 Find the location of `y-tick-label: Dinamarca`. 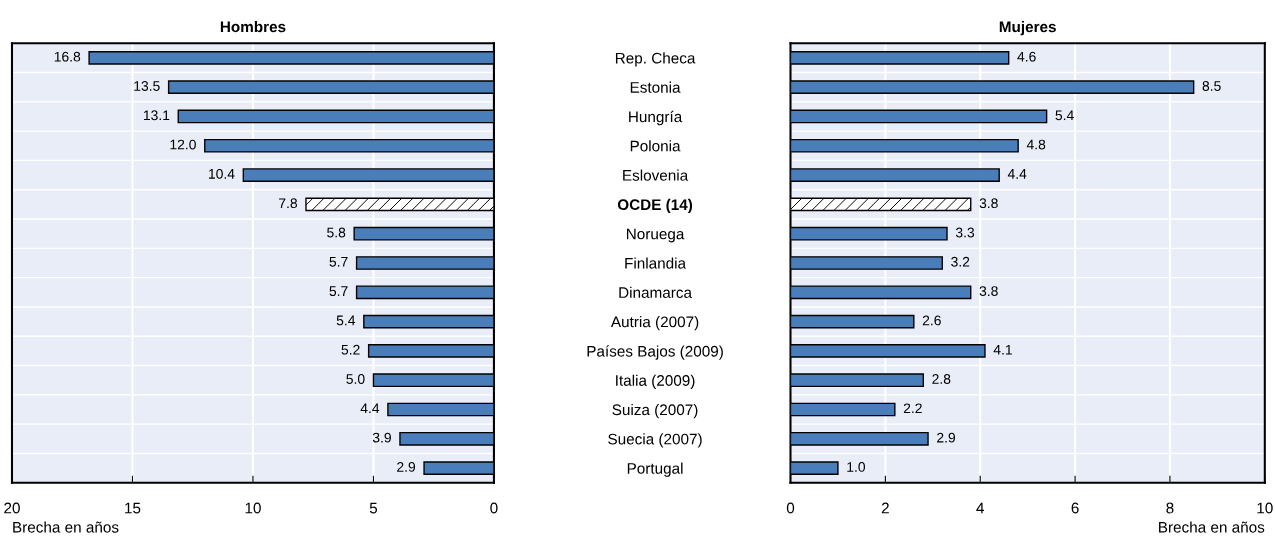

y-tick-label: Dinamarca is located at coordinates (655, 292).